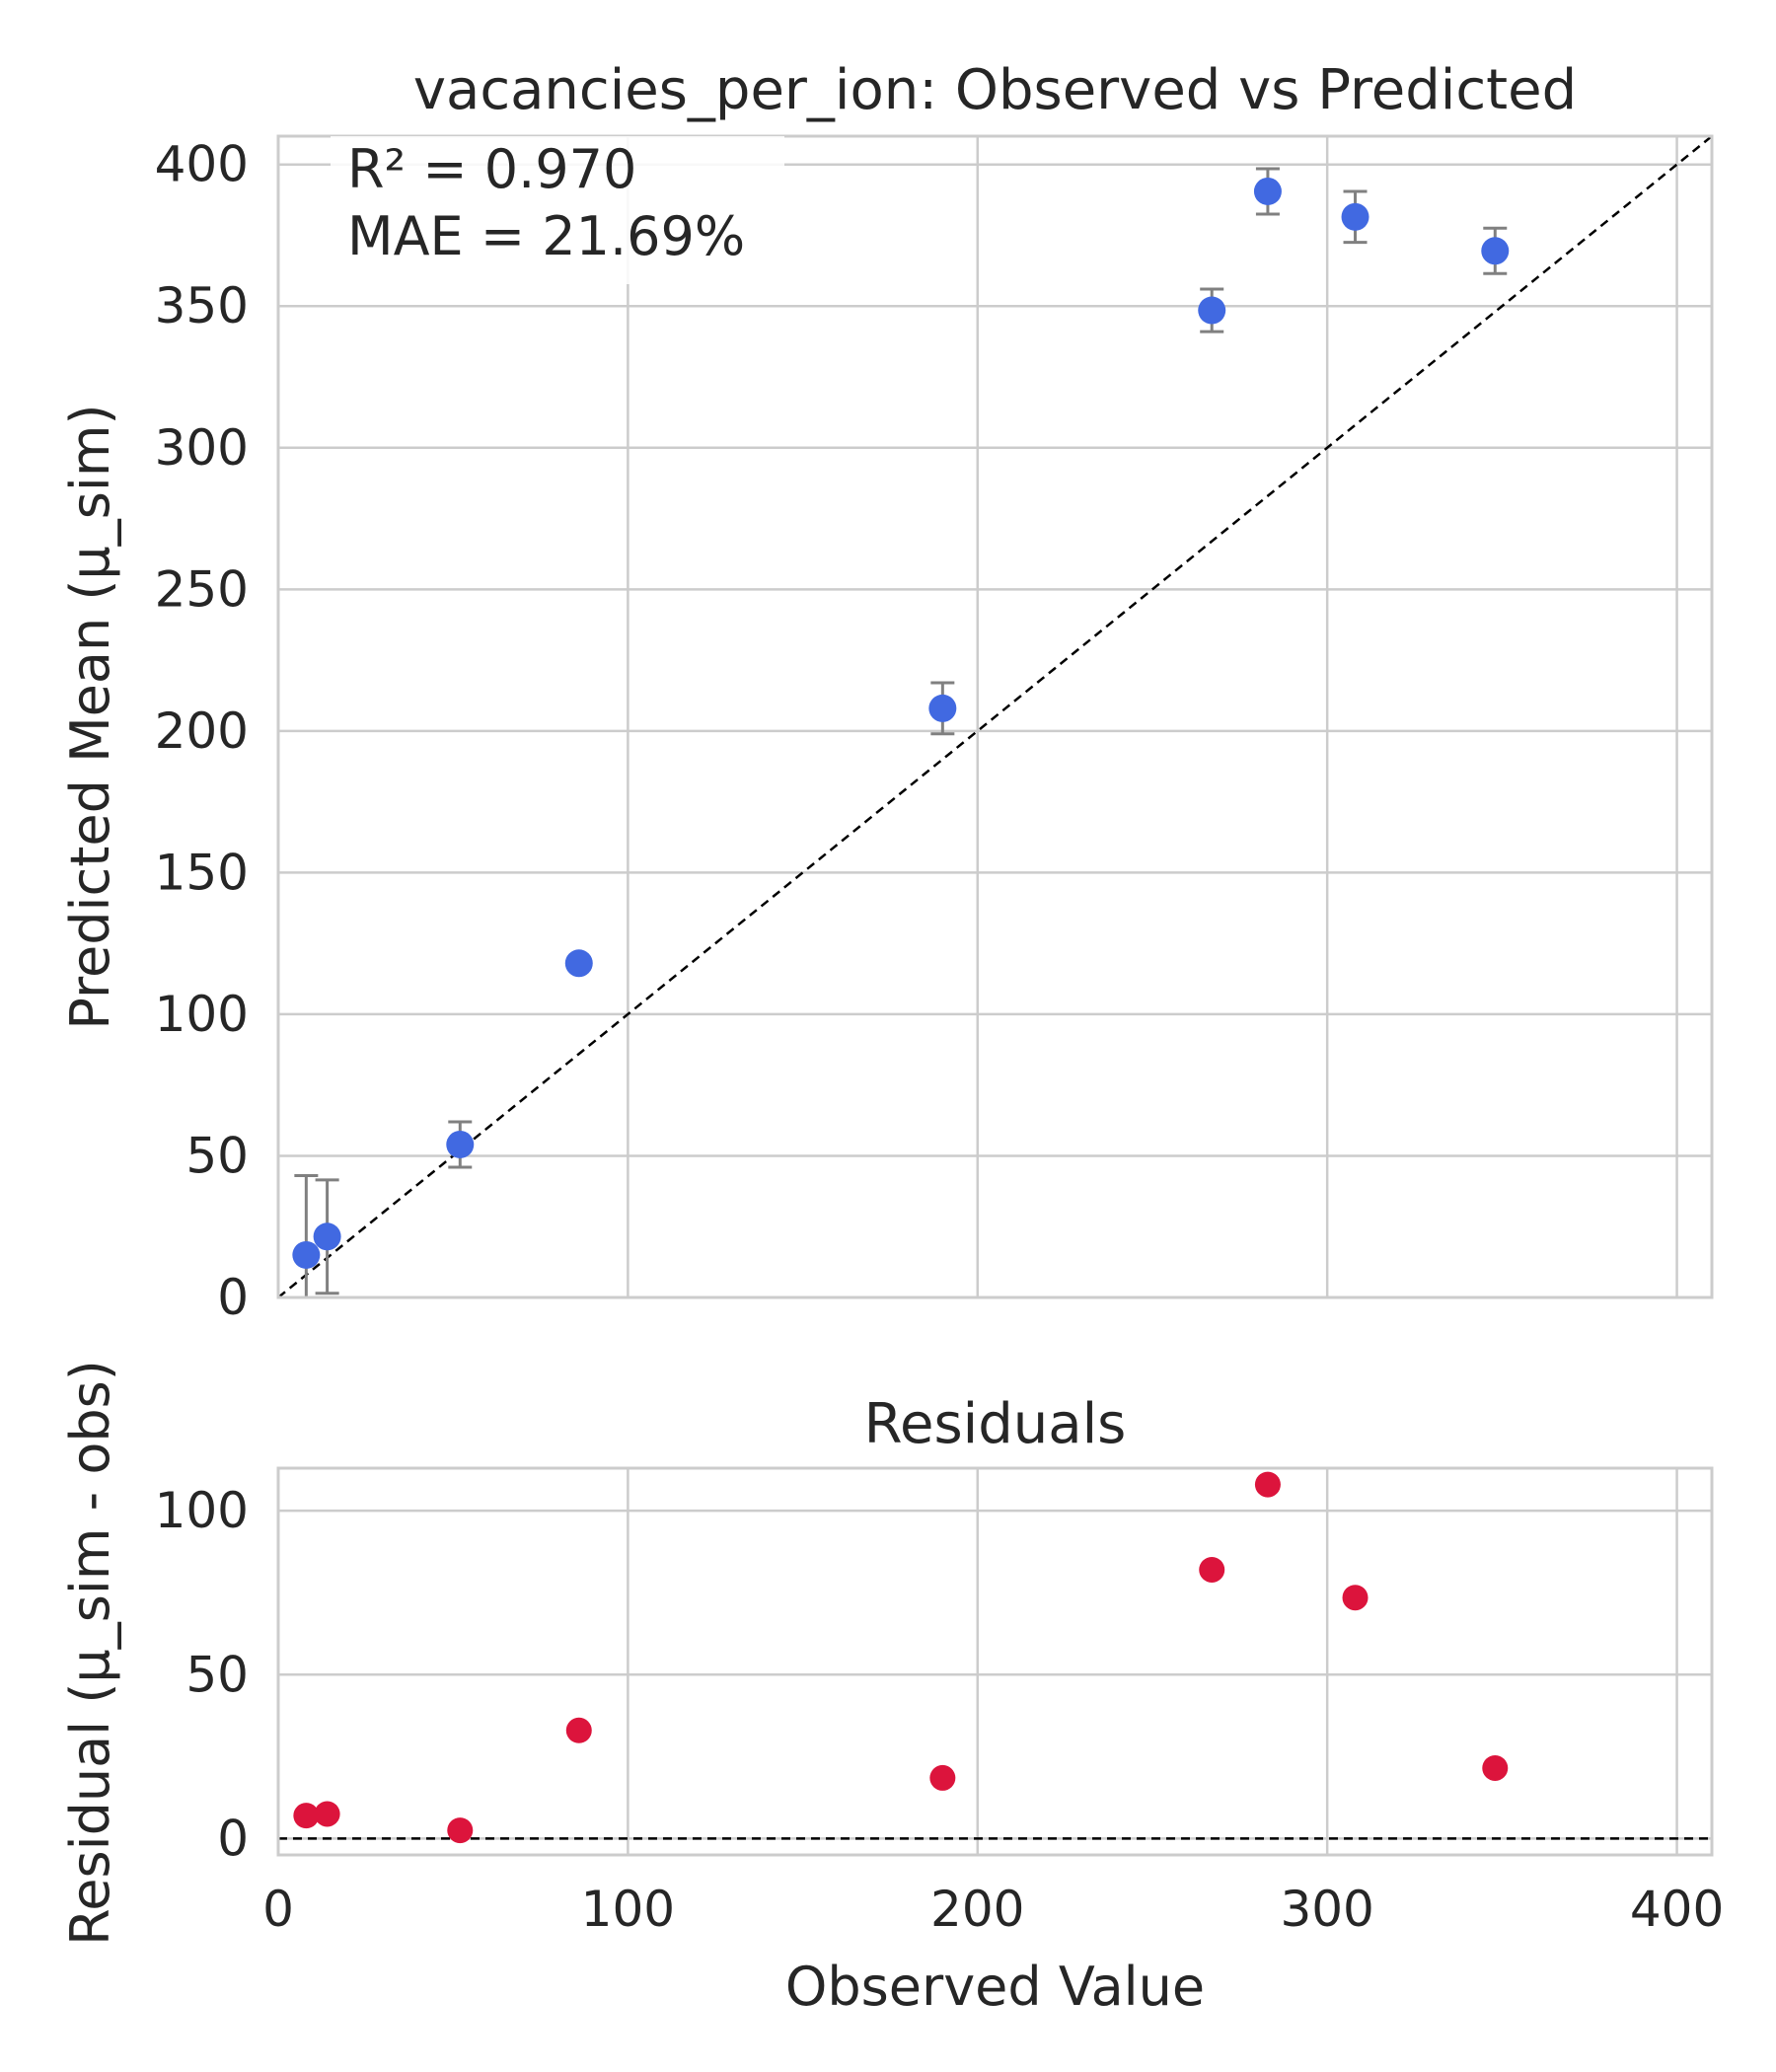 This screenshot has width=1776, height=2072. What do you see at coordinates (492, 169) in the screenshot?
I see `r-squared-annotation: R² = 0.970` at bounding box center [492, 169].